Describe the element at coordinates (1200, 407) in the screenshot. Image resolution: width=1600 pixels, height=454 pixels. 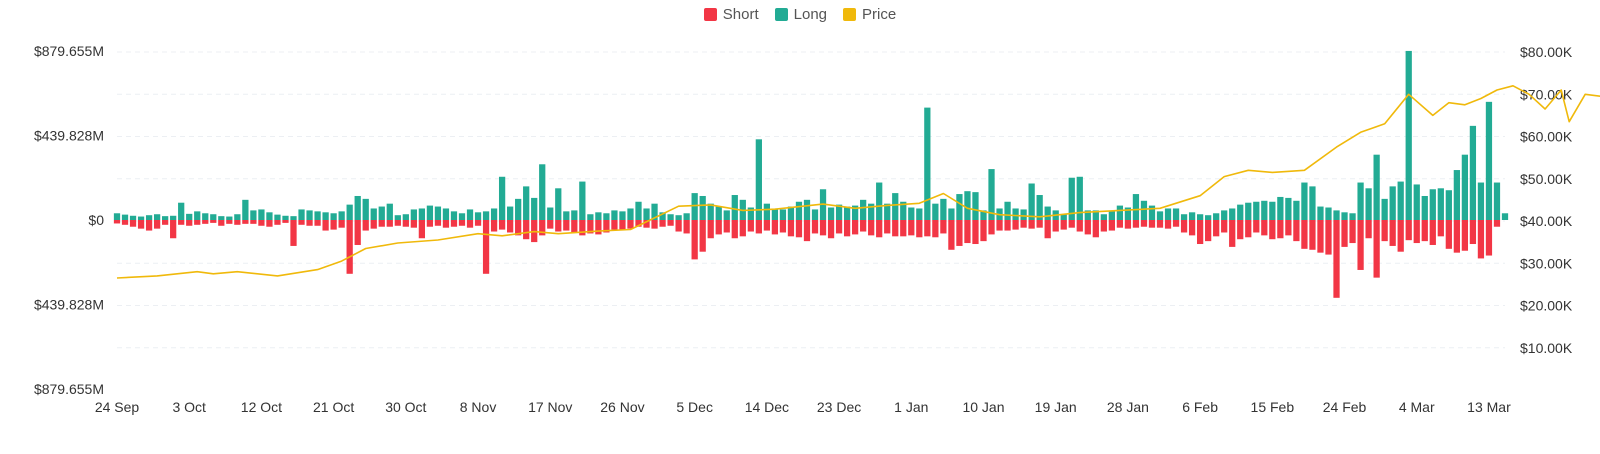
I see `x-axis-label: 6 Feb` at that location.